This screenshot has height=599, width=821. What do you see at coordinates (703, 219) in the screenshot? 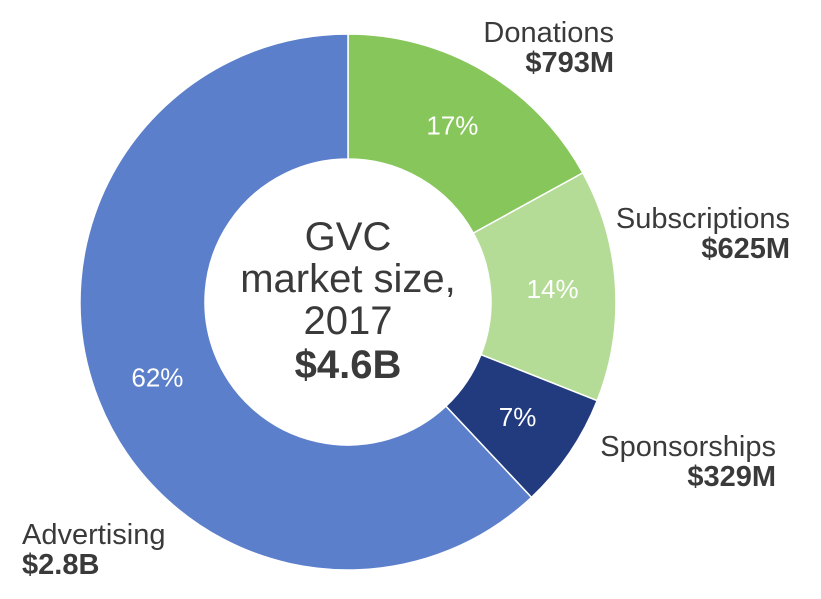
I see `category-name-subscriptions: Subscriptions` at bounding box center [703, 219].